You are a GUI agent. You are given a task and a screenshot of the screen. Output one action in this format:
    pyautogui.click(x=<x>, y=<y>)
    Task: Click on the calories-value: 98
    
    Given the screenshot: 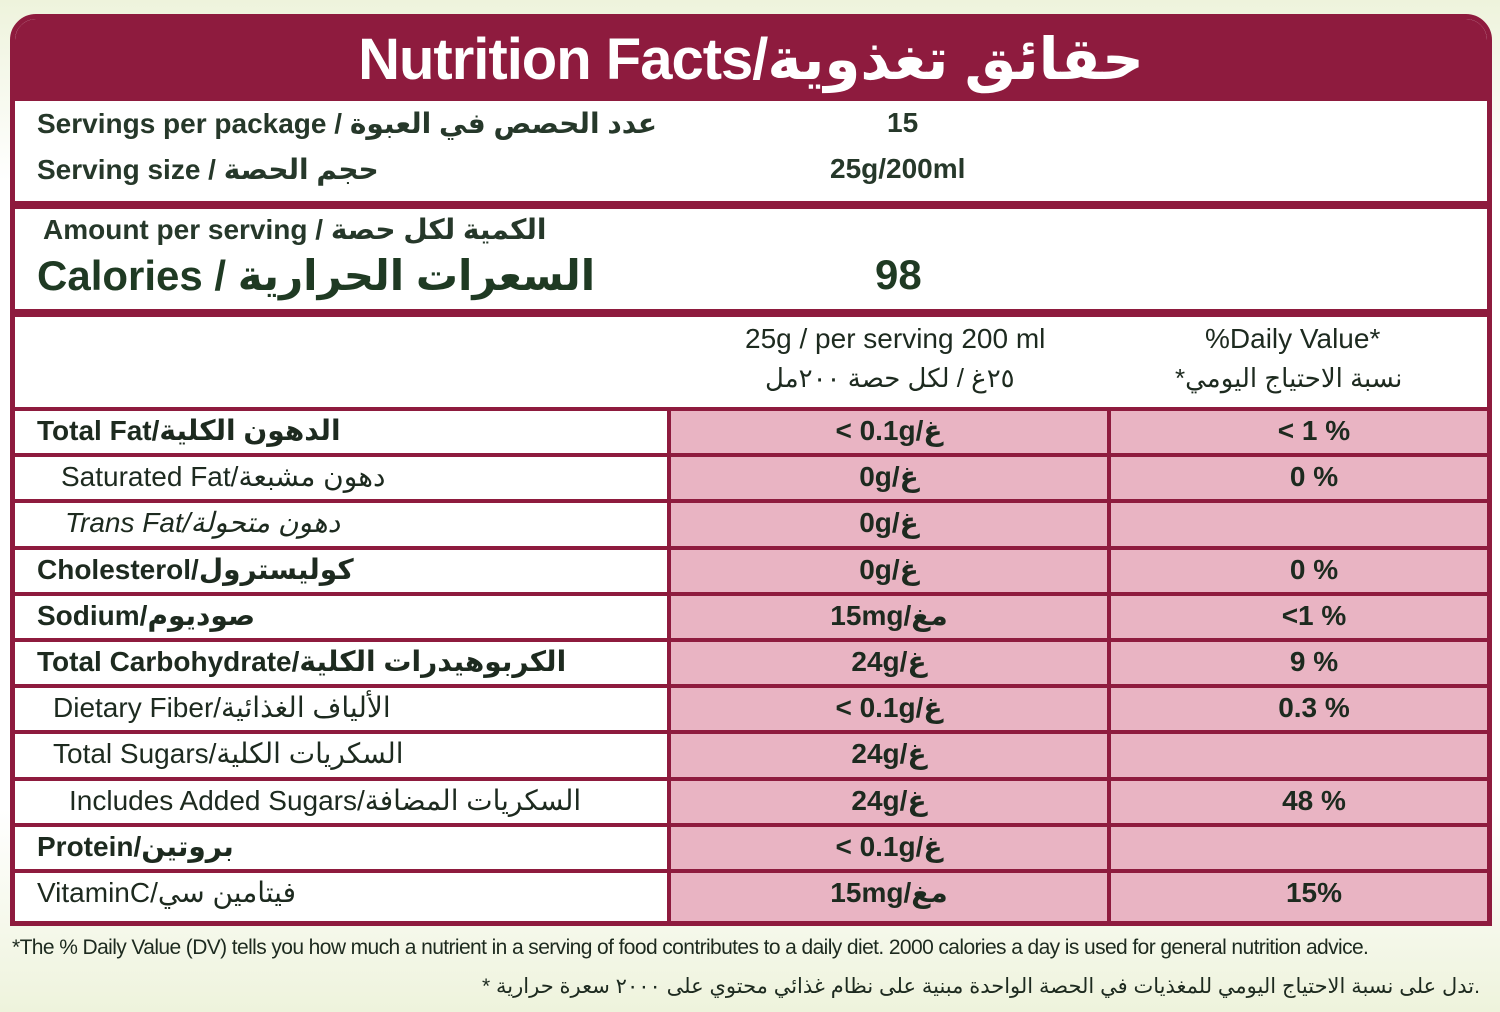 What is the action you would take?
    pyautogui.click(x=898, y=274)
    